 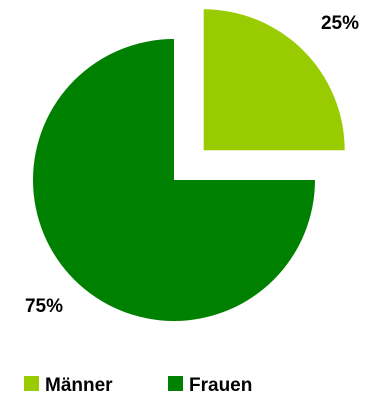 What do you see at coordinates (274, 80) in the screenshot?
I see `pie-slice-m-nner` at bounding box center [274, 80].